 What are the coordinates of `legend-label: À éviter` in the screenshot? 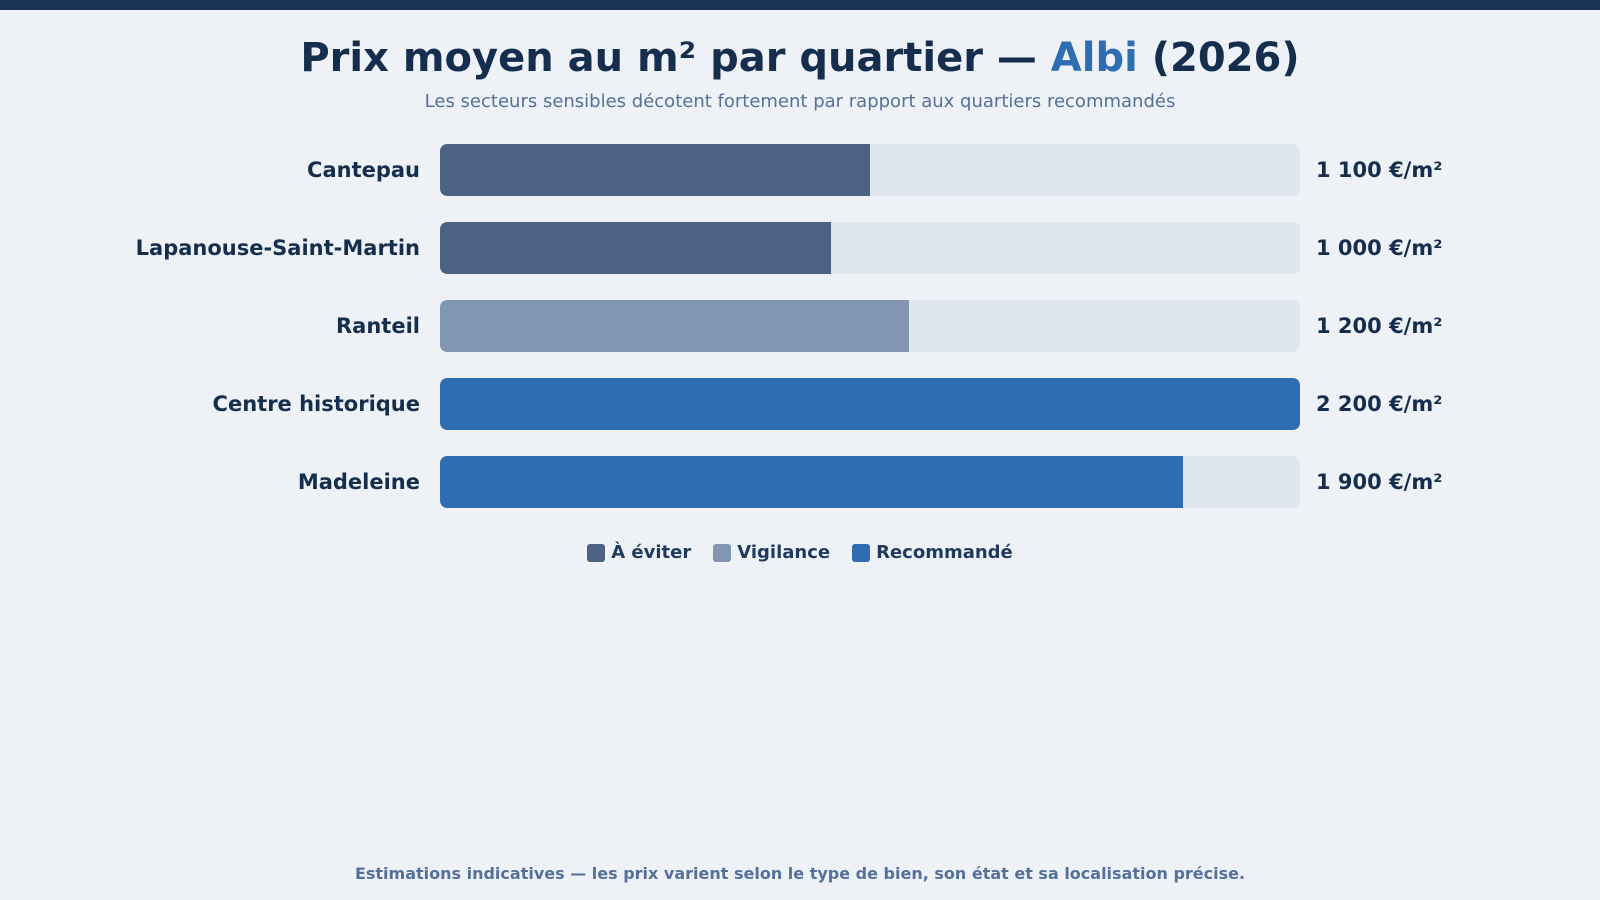 It's located at (651, 552).